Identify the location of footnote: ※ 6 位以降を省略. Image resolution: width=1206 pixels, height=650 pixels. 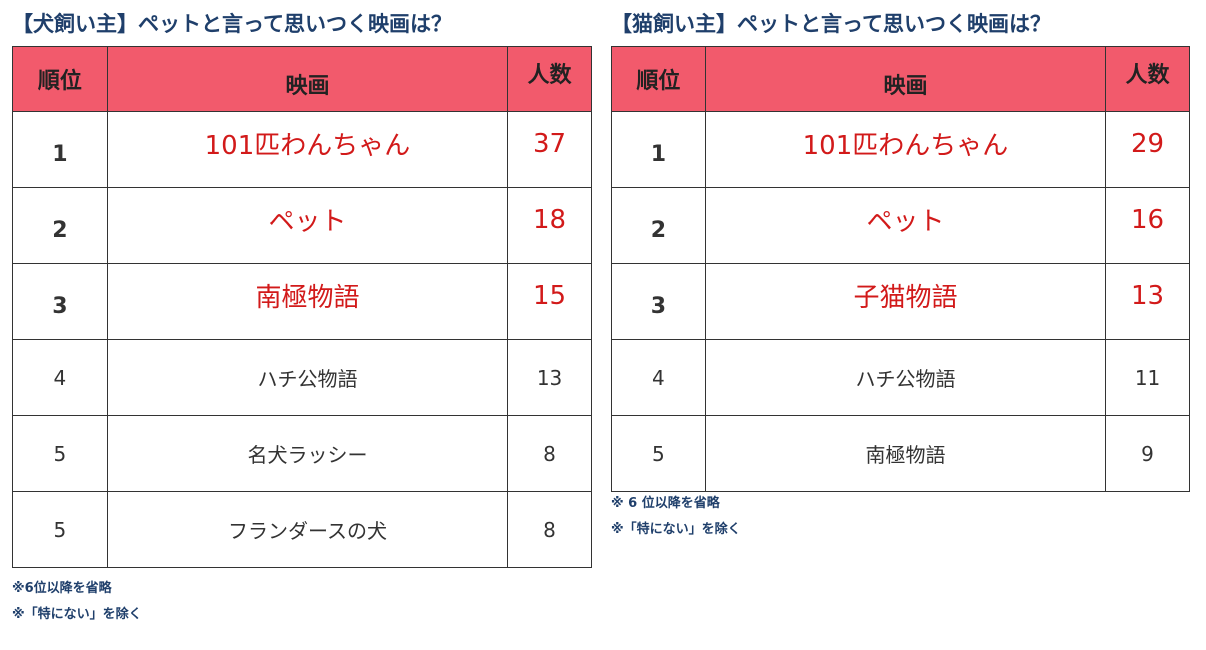
(665, 503).